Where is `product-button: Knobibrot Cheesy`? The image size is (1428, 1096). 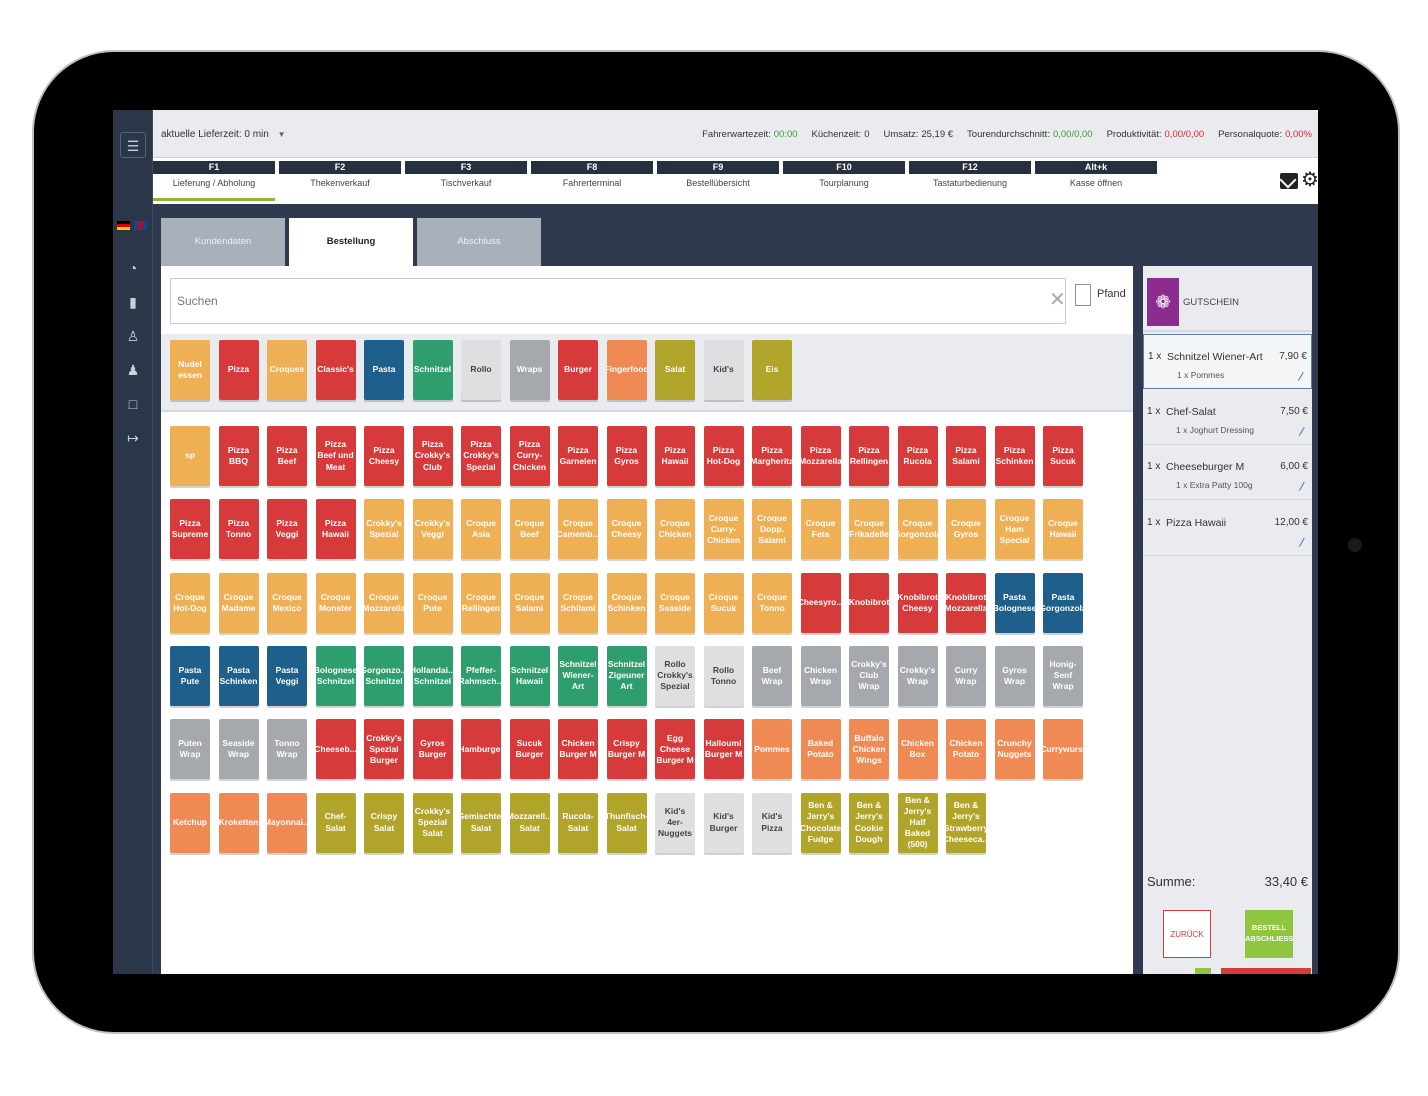 product-button: Knobibrot Cheesy is located at coordinates (917, 602).